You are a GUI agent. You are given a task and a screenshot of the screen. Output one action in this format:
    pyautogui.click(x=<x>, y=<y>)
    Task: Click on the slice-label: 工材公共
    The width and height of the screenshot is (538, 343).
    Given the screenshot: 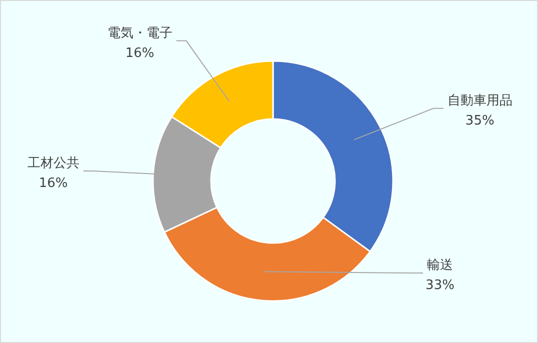 What is the action you would take?
    pyautogui.click(x=53, y=163)
    